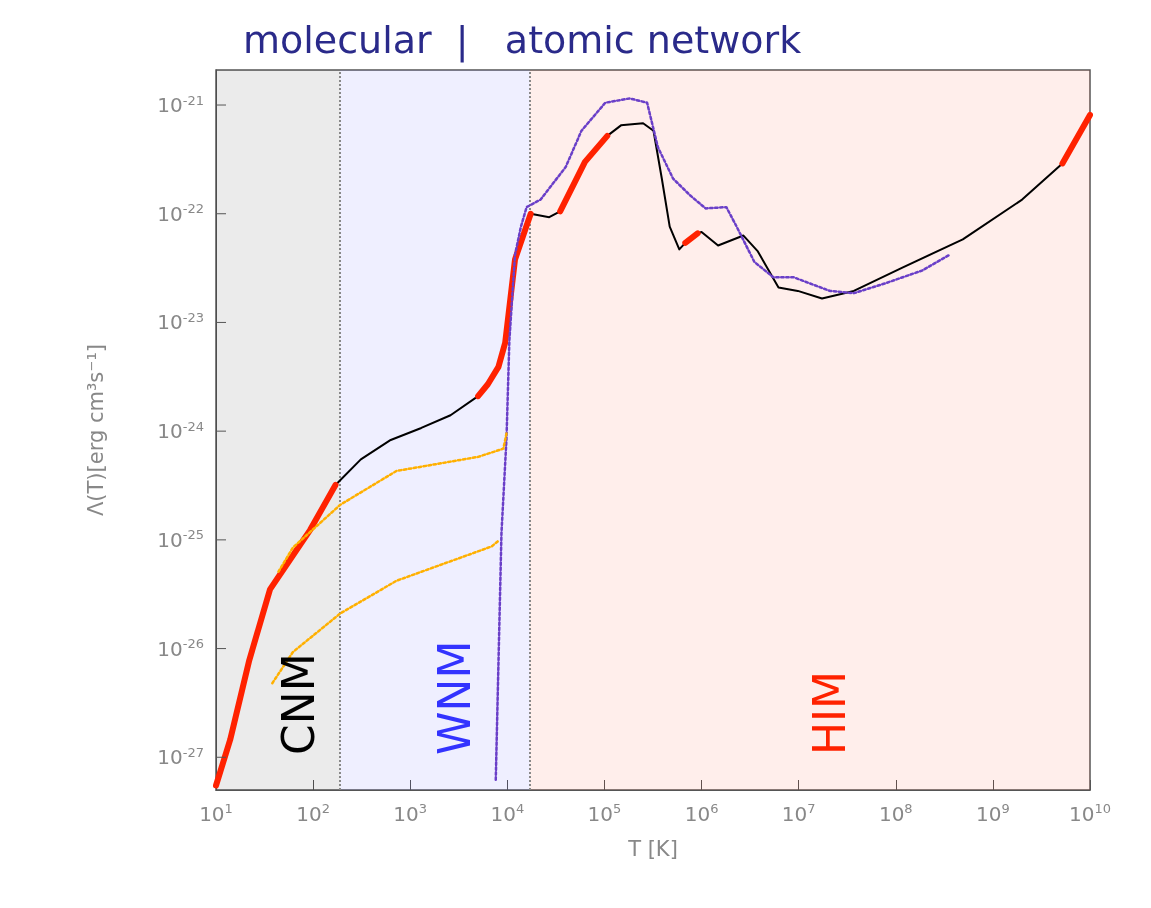  Describe the element at coordinates (652, 848) in the screenshot. I see `x-axis-title: T [K]` at that location.